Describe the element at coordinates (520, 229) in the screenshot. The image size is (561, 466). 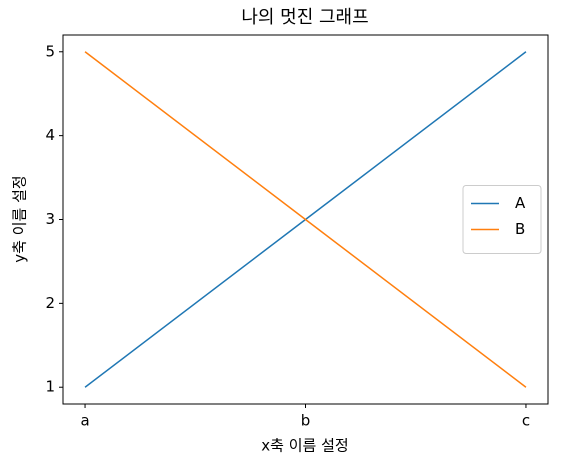
I see `legend-label: B` at that location.